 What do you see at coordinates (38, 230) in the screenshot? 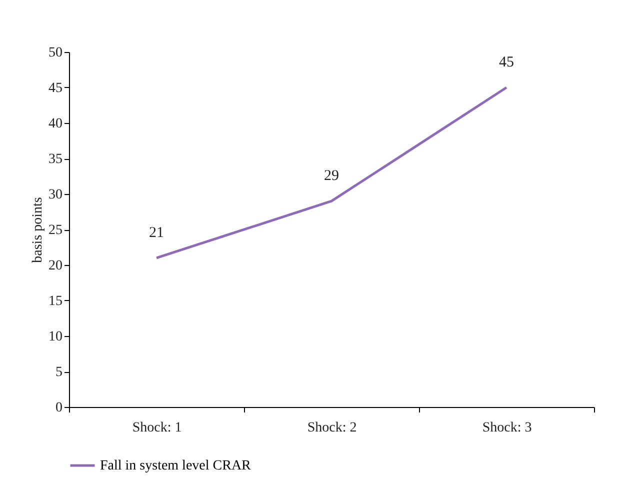
I see `y-axis-title: basis points` at bounding box center [38, 230].